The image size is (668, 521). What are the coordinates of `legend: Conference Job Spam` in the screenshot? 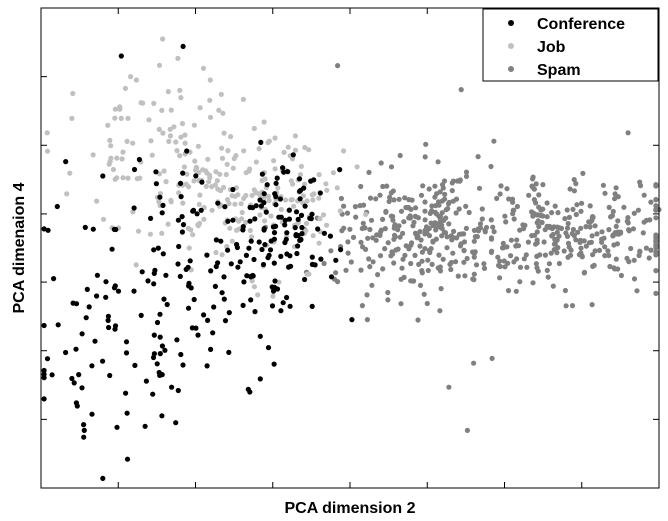 It's located at (570, 45).